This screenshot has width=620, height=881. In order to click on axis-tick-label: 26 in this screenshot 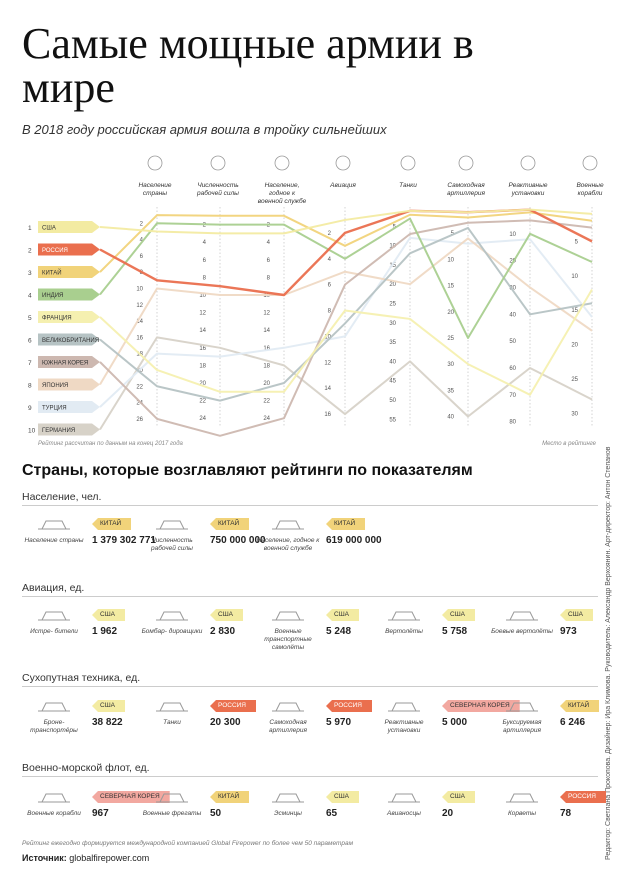, I will do `click(139, 420)`.